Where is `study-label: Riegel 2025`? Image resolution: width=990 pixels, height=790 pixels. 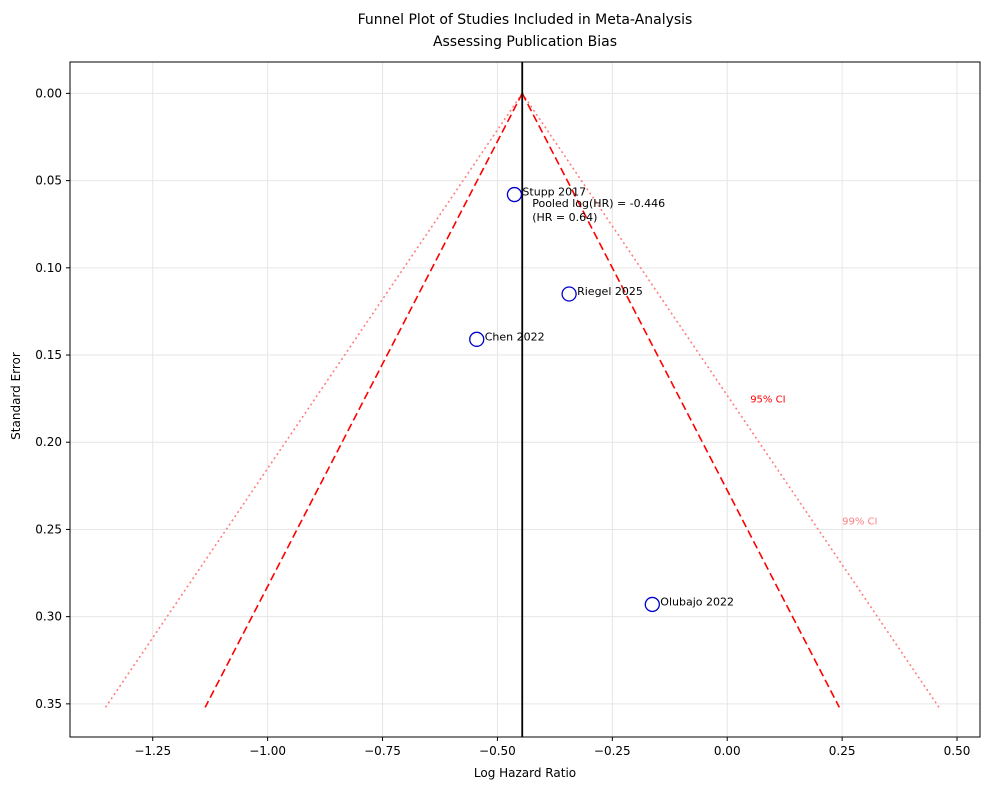
study-label: Riegel 2025 is located at coordinates (610, 291).